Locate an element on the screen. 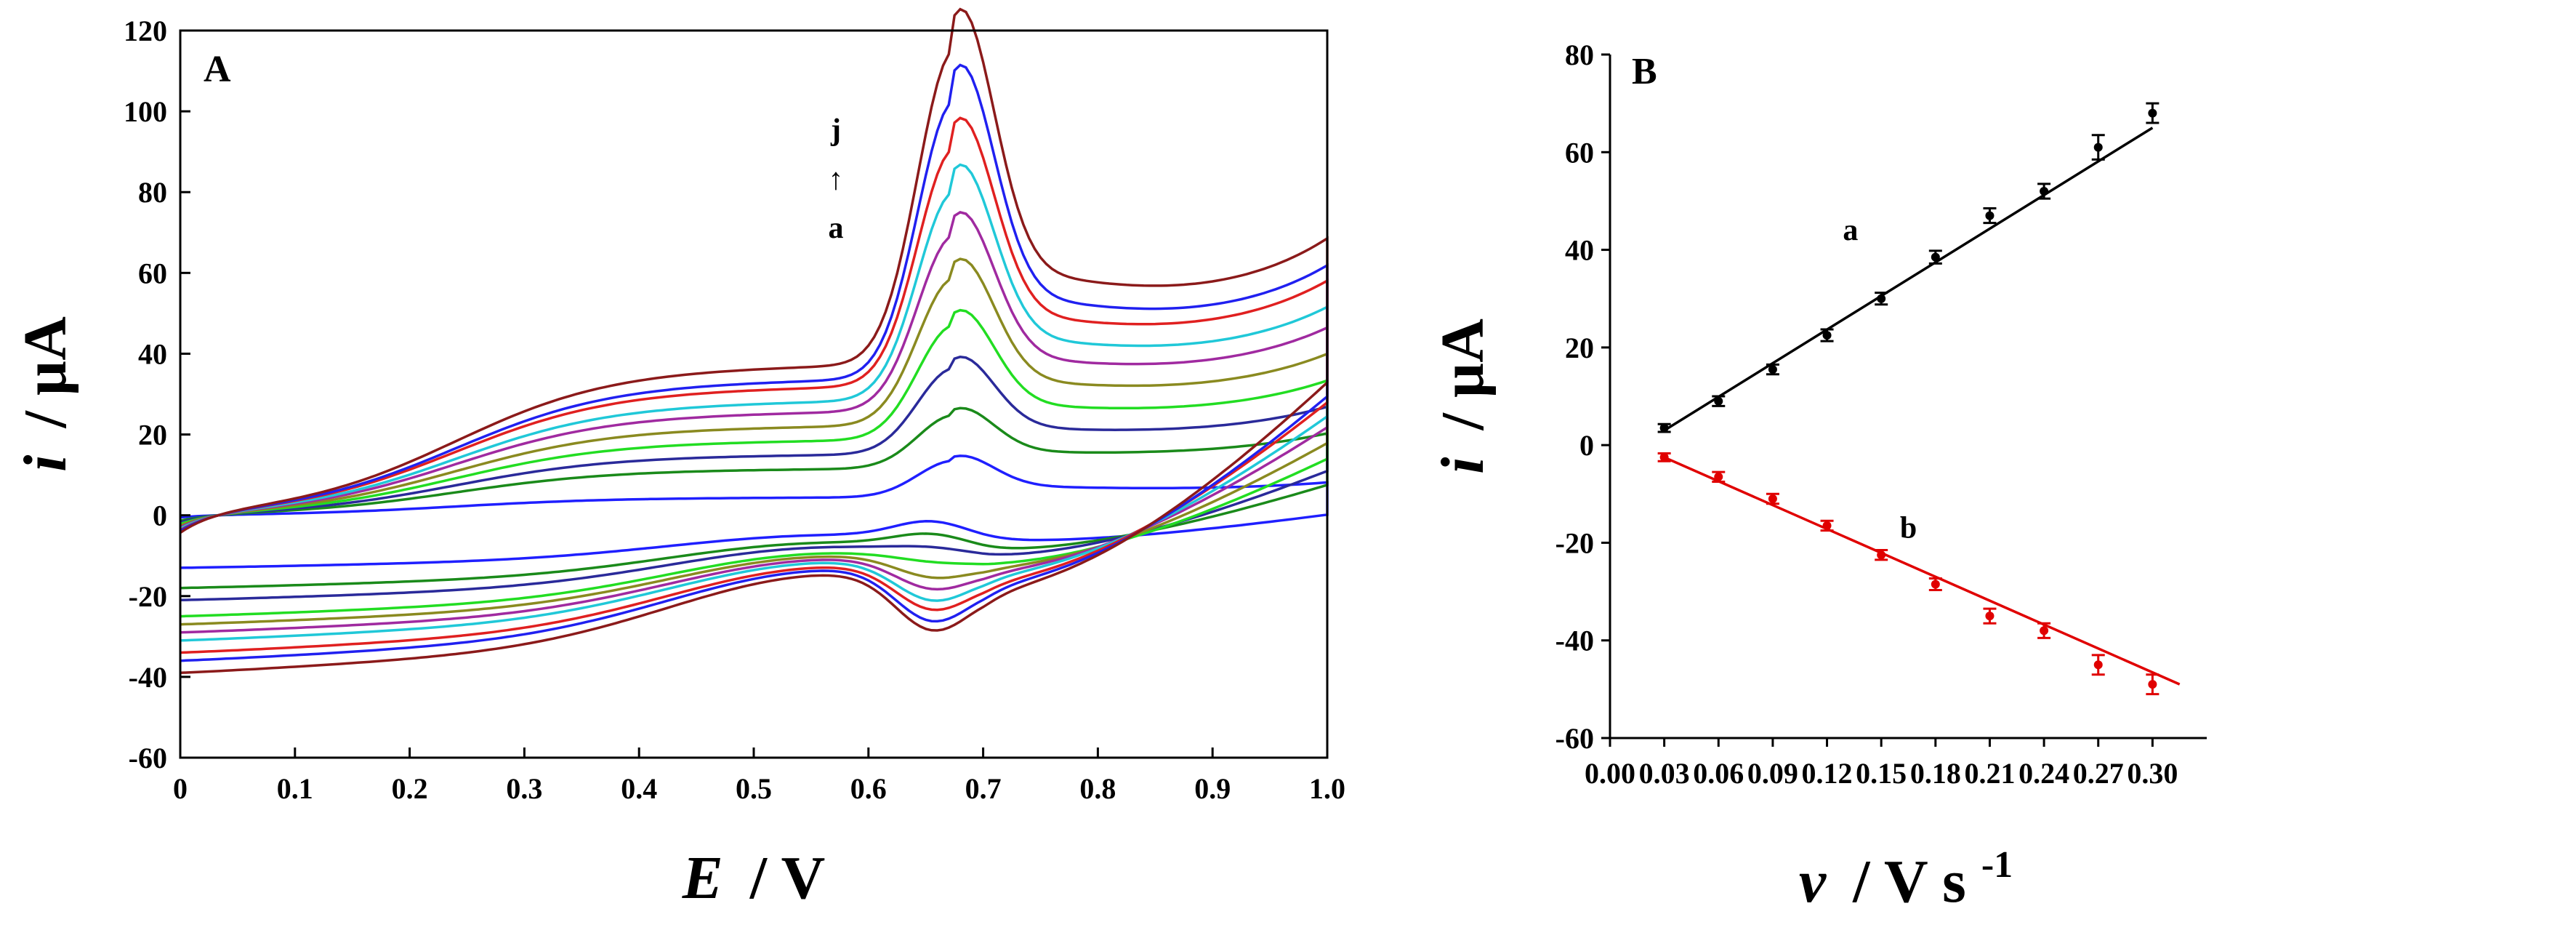  x-axis-unit: / V is located at coordinates (787, 878).